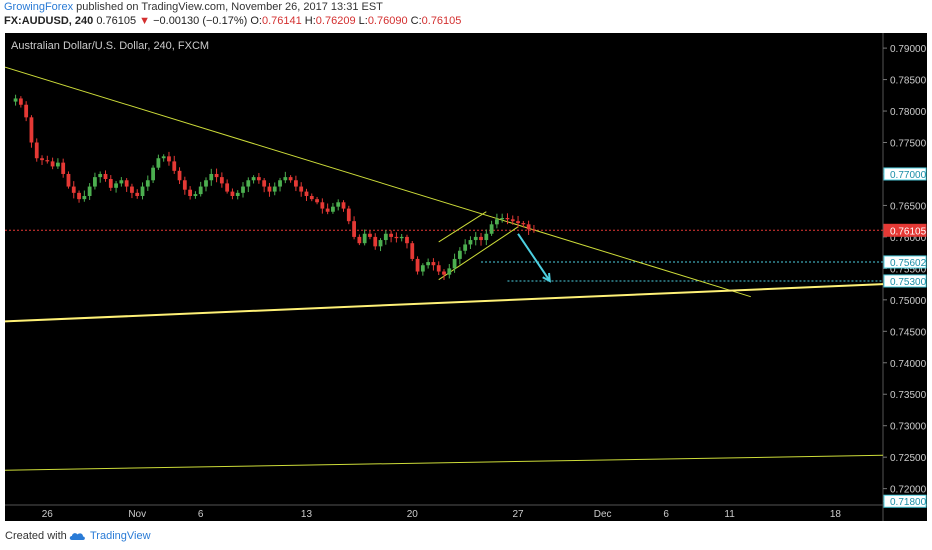  Describe the element at coordinates (908, 364) in the screenshot. I see `y-tick-label: 0.74000` at that location.